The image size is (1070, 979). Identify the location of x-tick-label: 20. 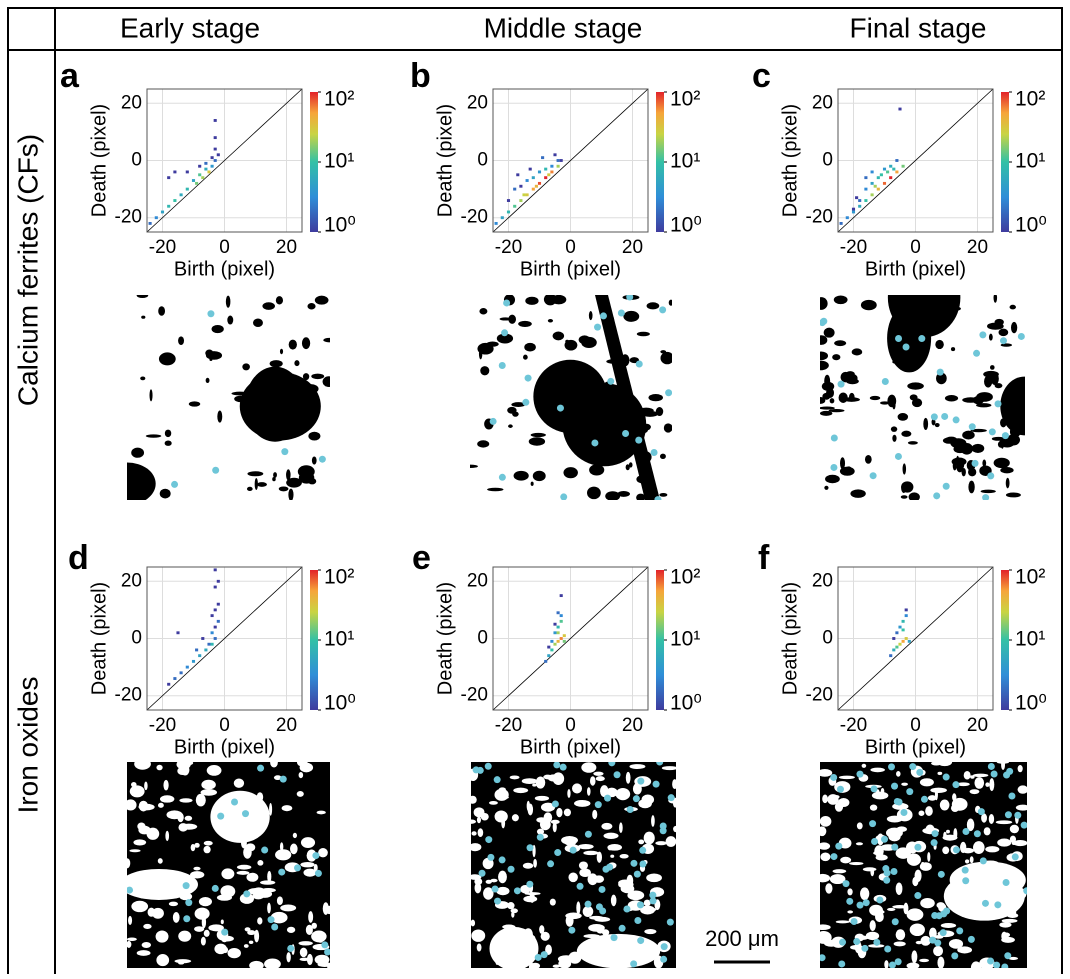
(286, 247).